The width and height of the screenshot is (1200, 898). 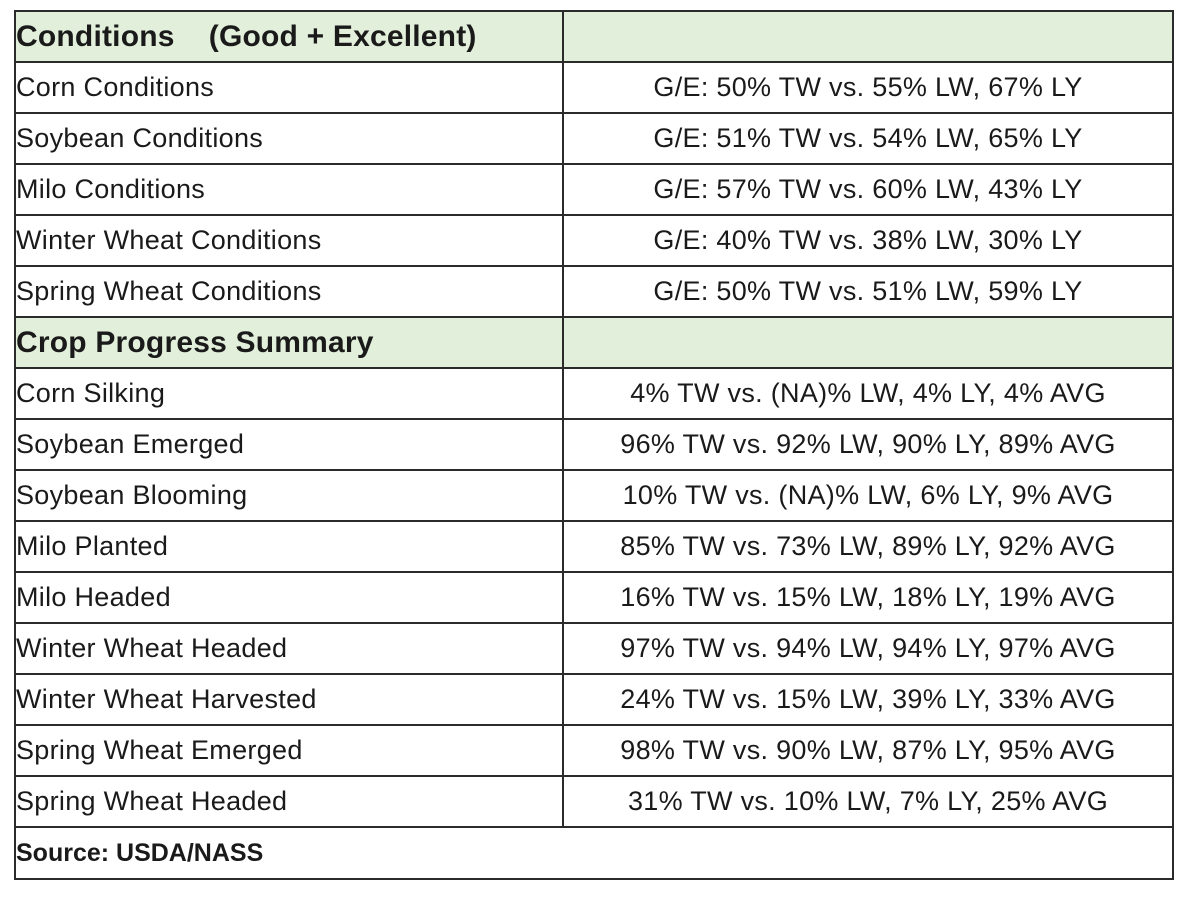 I want to click on row-value: 4% TW vs. (NA)% LW, 4% LY, 4% AVG, so click(x=868, y=393).